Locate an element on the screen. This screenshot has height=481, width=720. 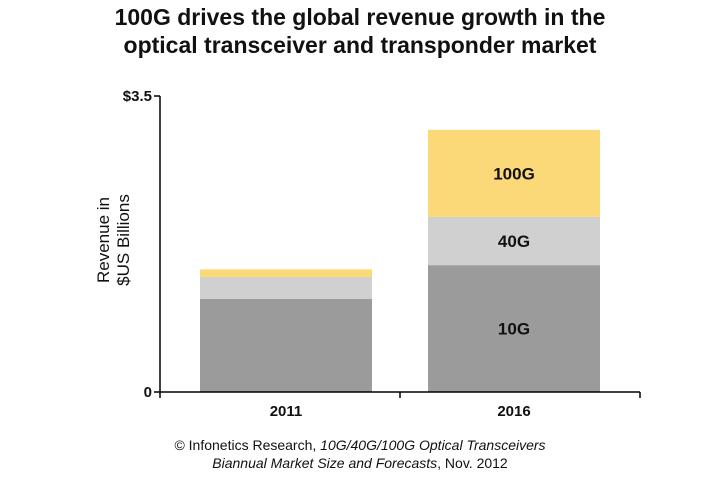
bar-2011-10G is located at coordinates (286, 345).